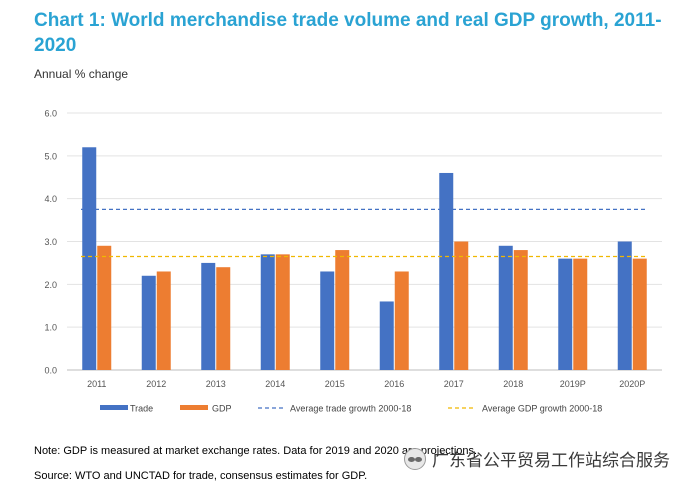 The width and height of the screenshot is (700, 492). I want to click on bar-gdp-2016, so click(401, 320).